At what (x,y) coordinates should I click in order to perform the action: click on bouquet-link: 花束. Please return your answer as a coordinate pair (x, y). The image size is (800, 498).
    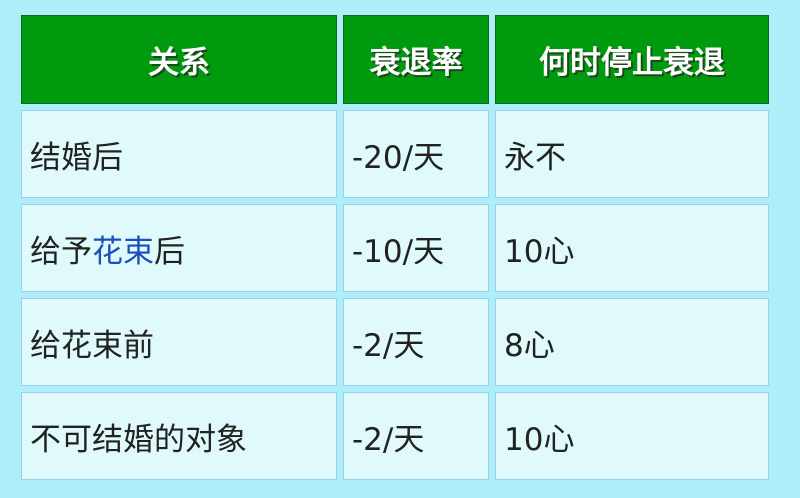
    Looking at the image, I should click on (123, 251).